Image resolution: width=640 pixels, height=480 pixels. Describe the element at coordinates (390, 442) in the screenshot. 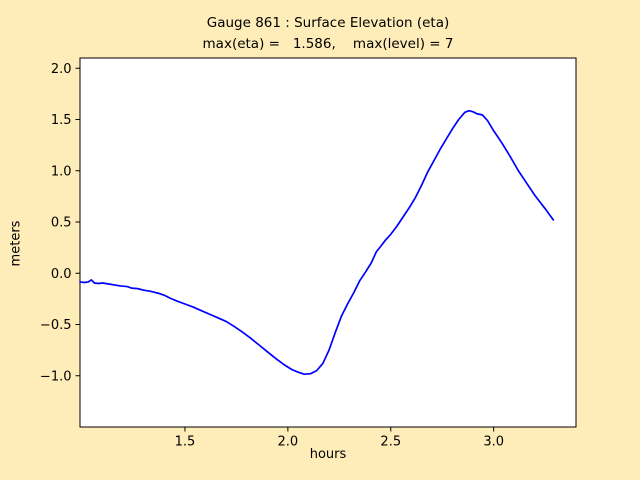

I see `x-tick-label: 2.5` at that location.